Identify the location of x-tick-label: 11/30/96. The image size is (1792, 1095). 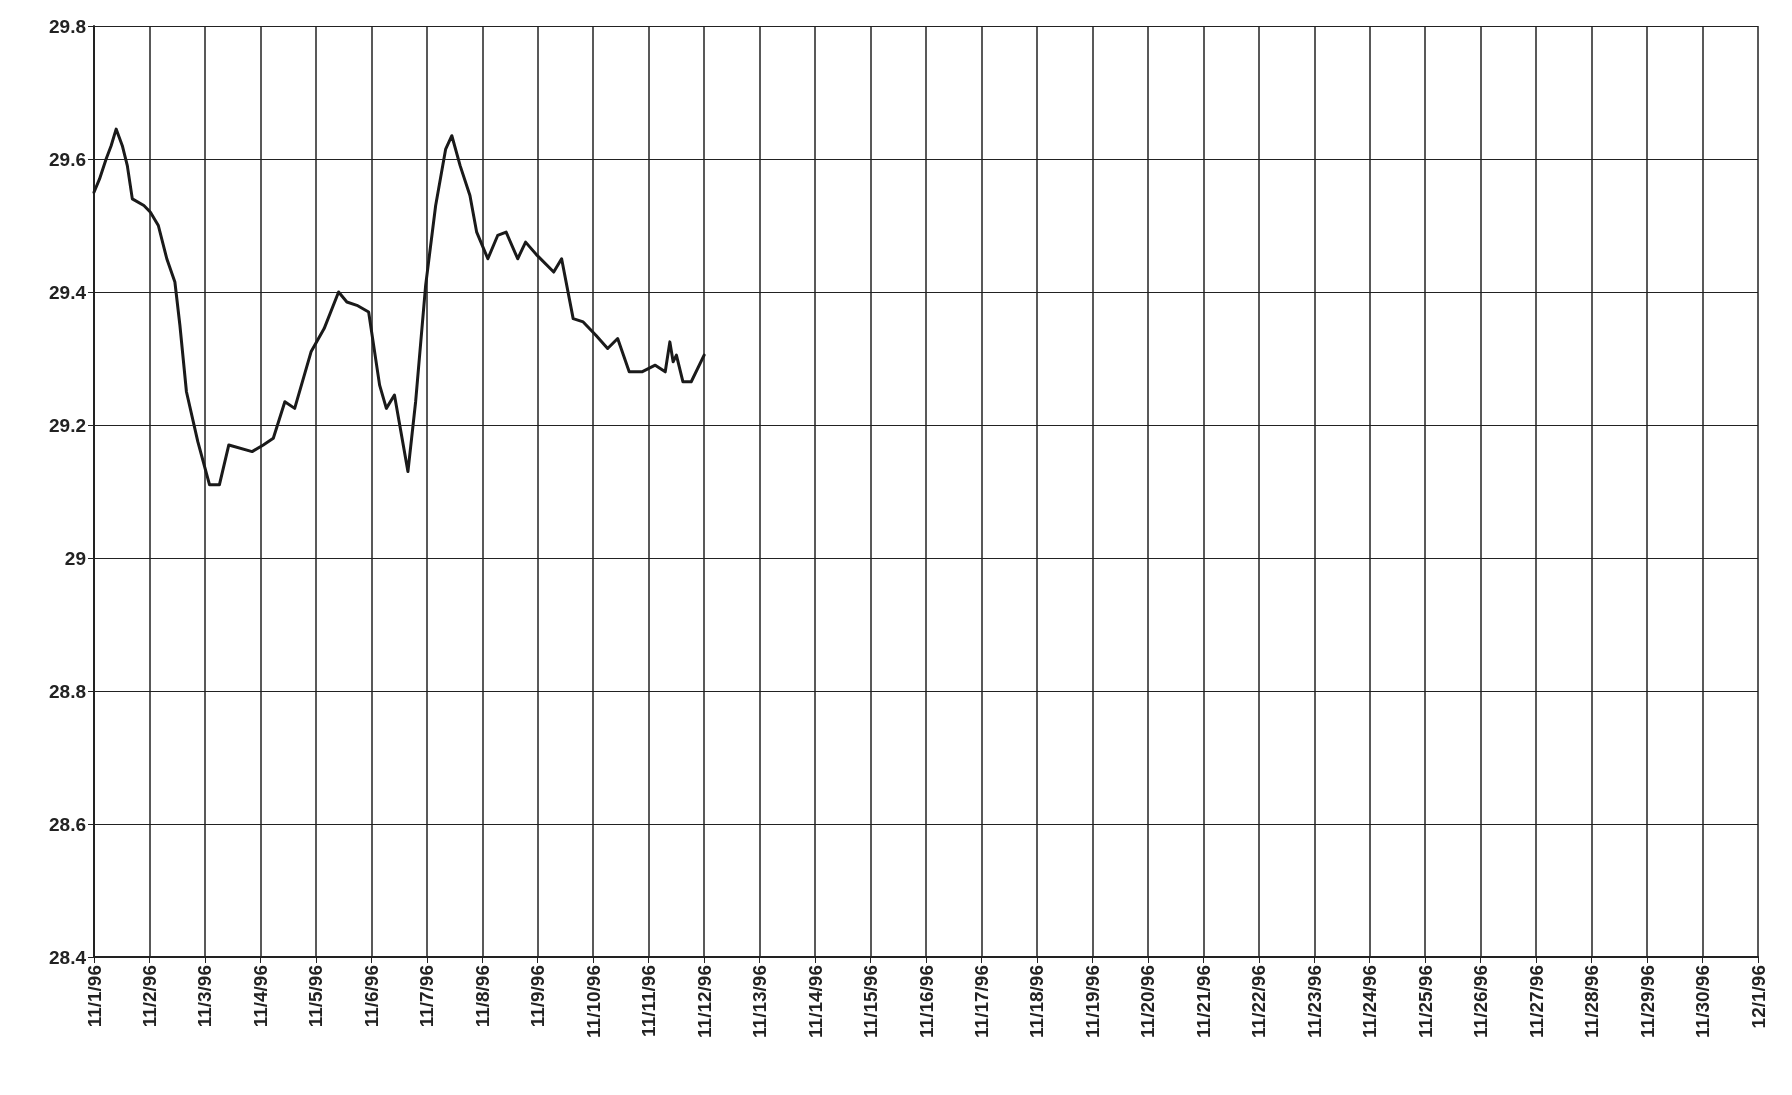
(1703, 1001).